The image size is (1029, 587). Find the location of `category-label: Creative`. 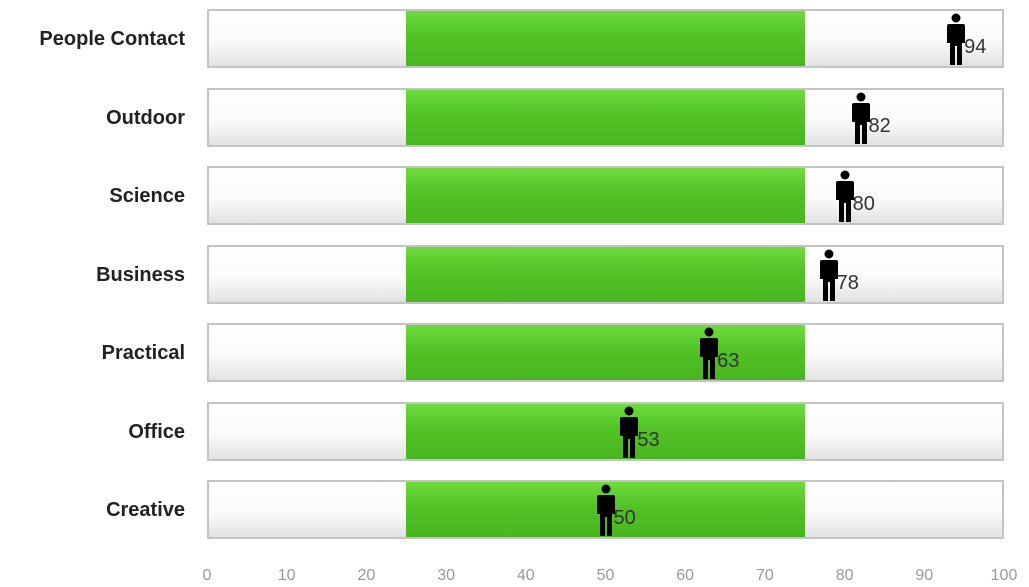

category-label: Creative is located at coordinates (145, 509).